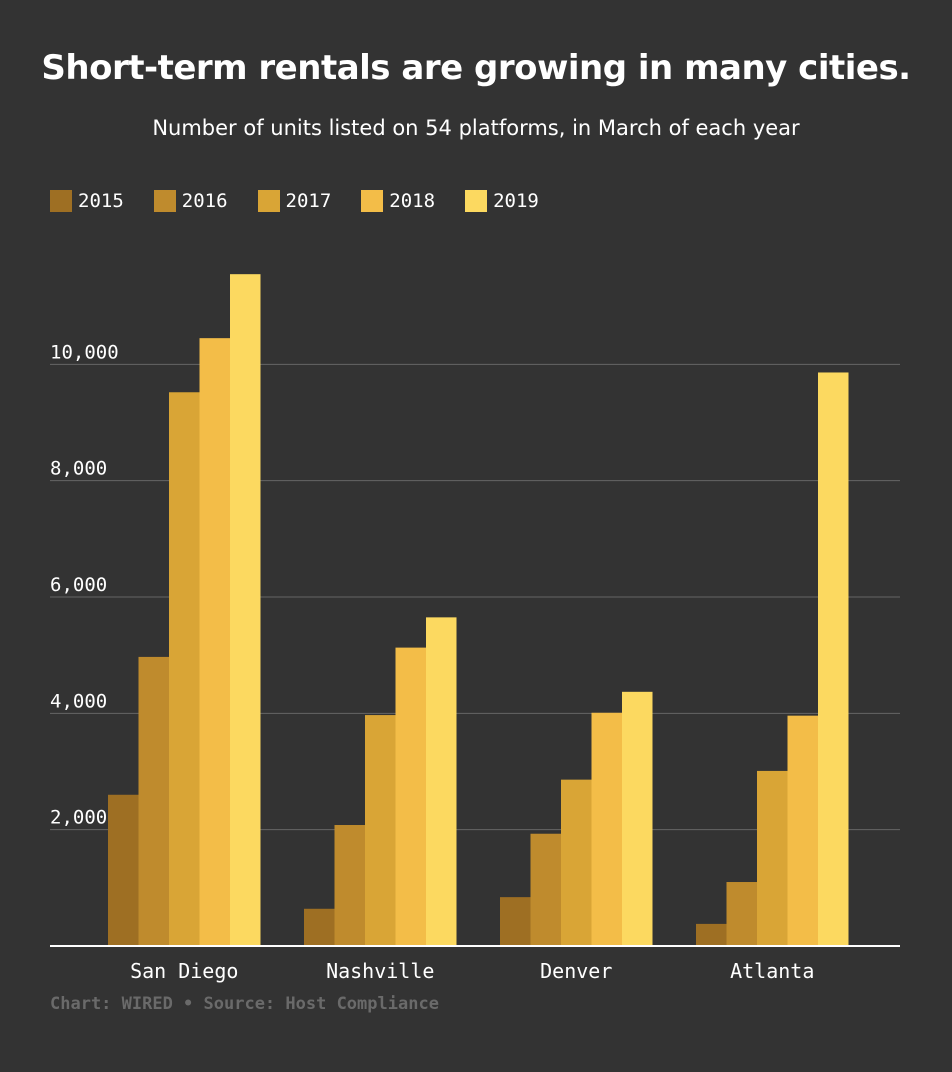 The height and width of the screenshot is (1072, 952). Describe the element at coordinates (515, 921) in the screenshot. I see `bar-denver-2015` at that location.